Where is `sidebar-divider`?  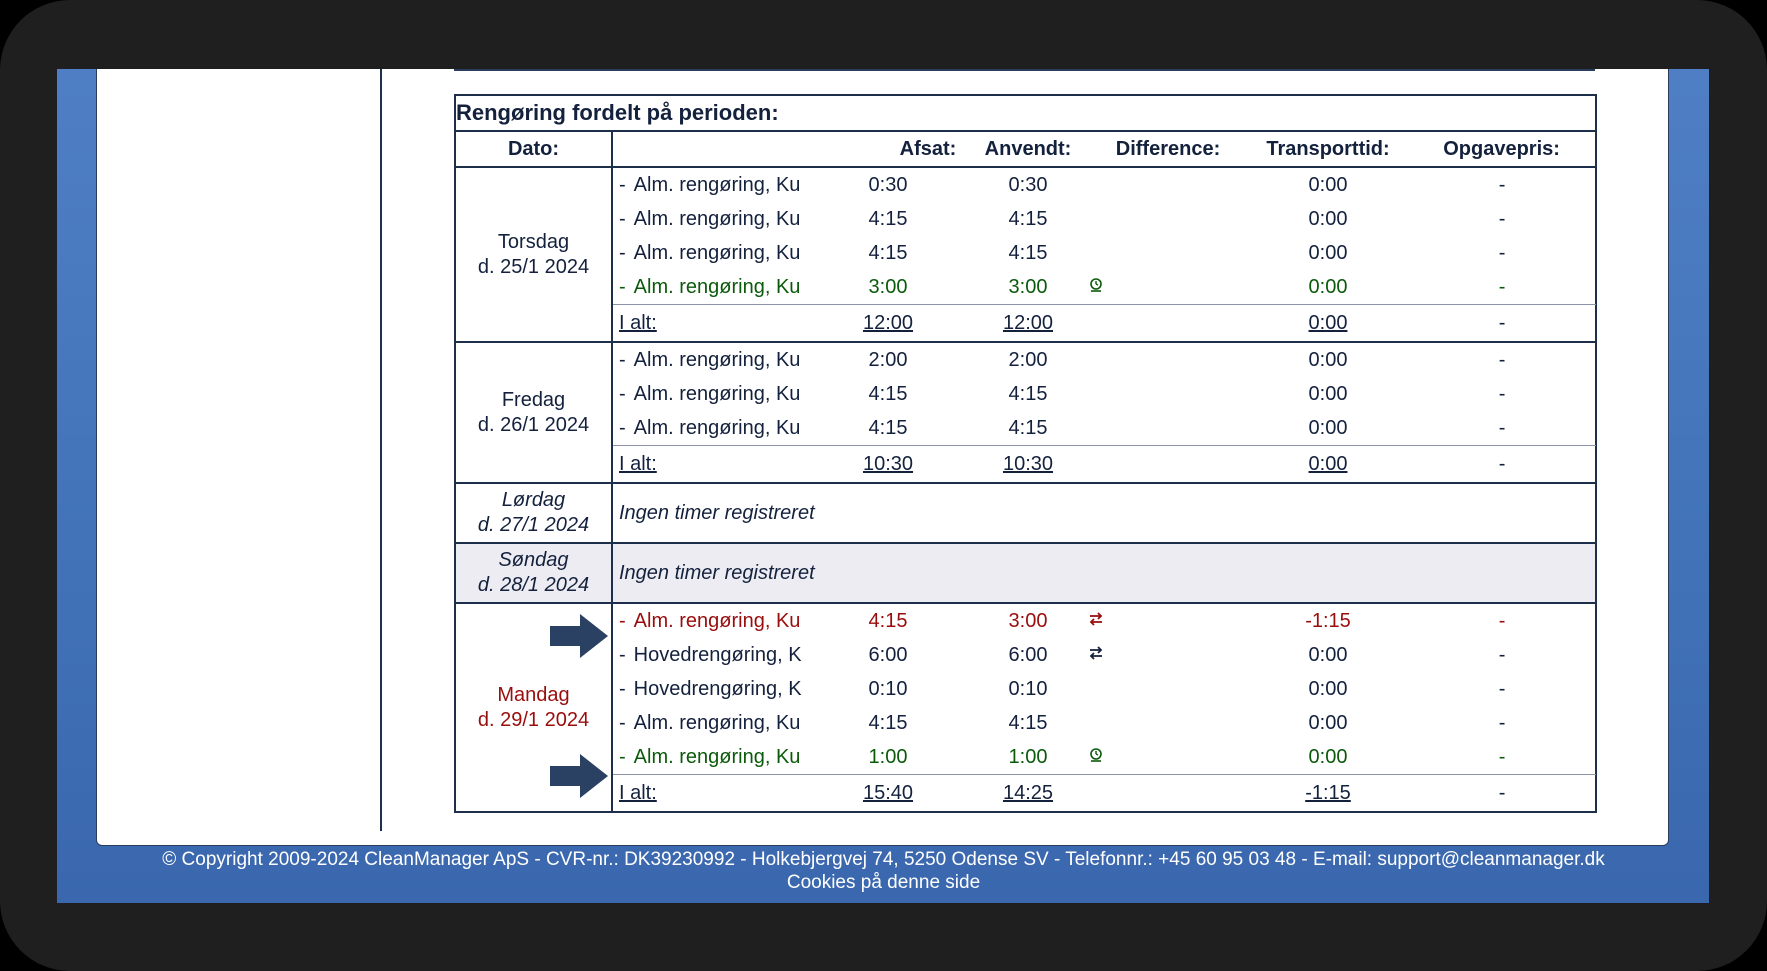
sidebar-divider is located at coordinates (381, 450).